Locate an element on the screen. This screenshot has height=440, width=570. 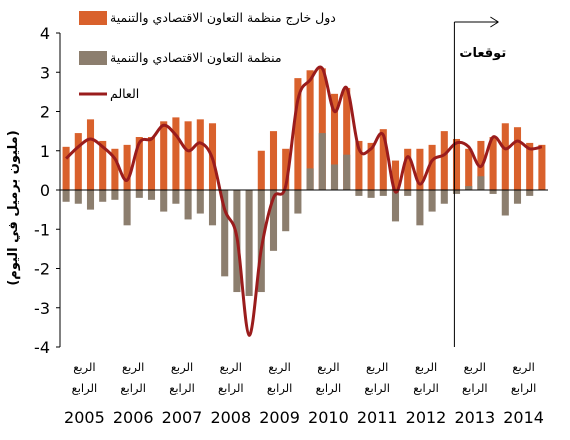
legend-non-oecd-swatch is located at coordinates (93, 18).